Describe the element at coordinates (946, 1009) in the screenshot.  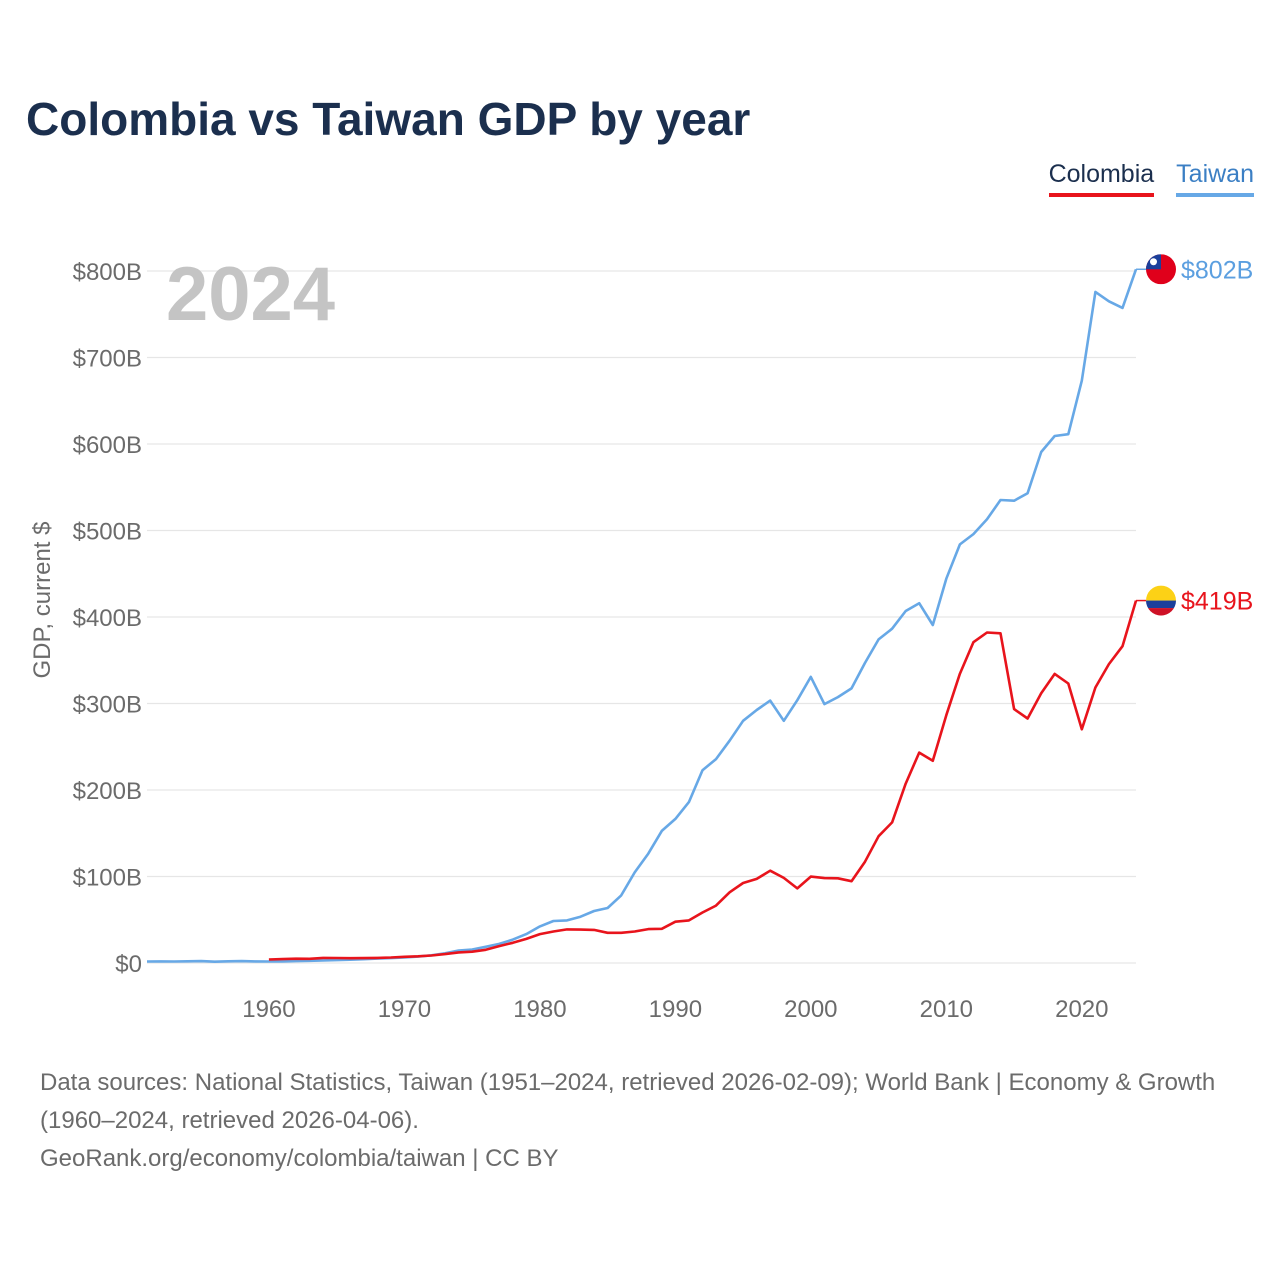
I see `x-tick-label: 2010` at that location.